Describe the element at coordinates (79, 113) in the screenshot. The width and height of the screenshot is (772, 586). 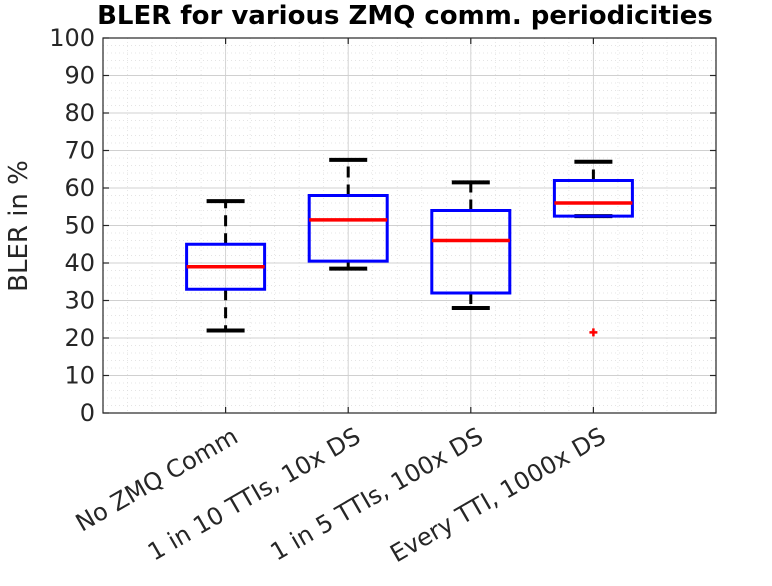
I see `y-tick-label: 80` at that location.